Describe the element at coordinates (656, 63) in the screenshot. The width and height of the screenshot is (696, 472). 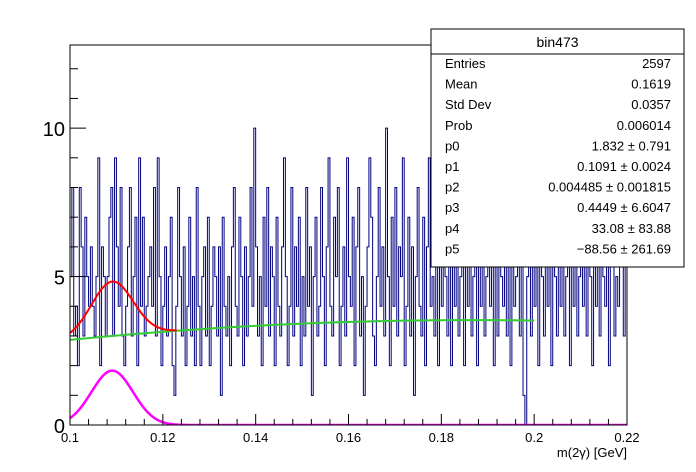
I see `stats-row-value: 2597` at that location.